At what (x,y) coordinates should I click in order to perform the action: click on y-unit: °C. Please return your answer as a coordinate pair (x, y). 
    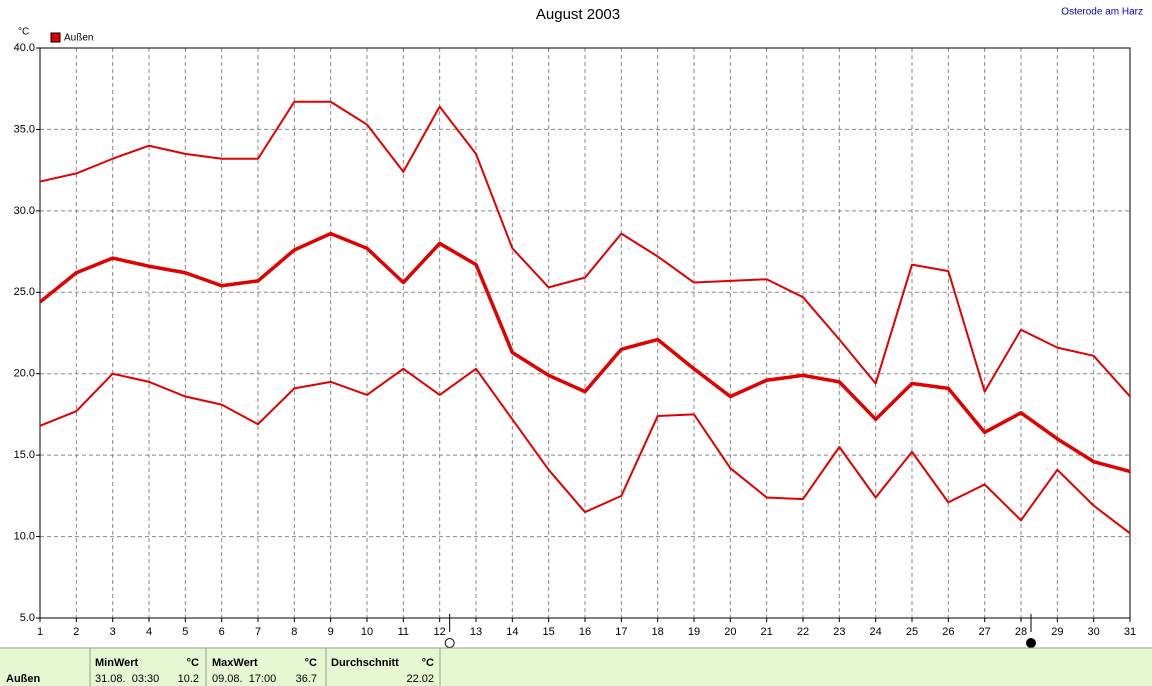
    Looking at the image, I should click on (23, 32).